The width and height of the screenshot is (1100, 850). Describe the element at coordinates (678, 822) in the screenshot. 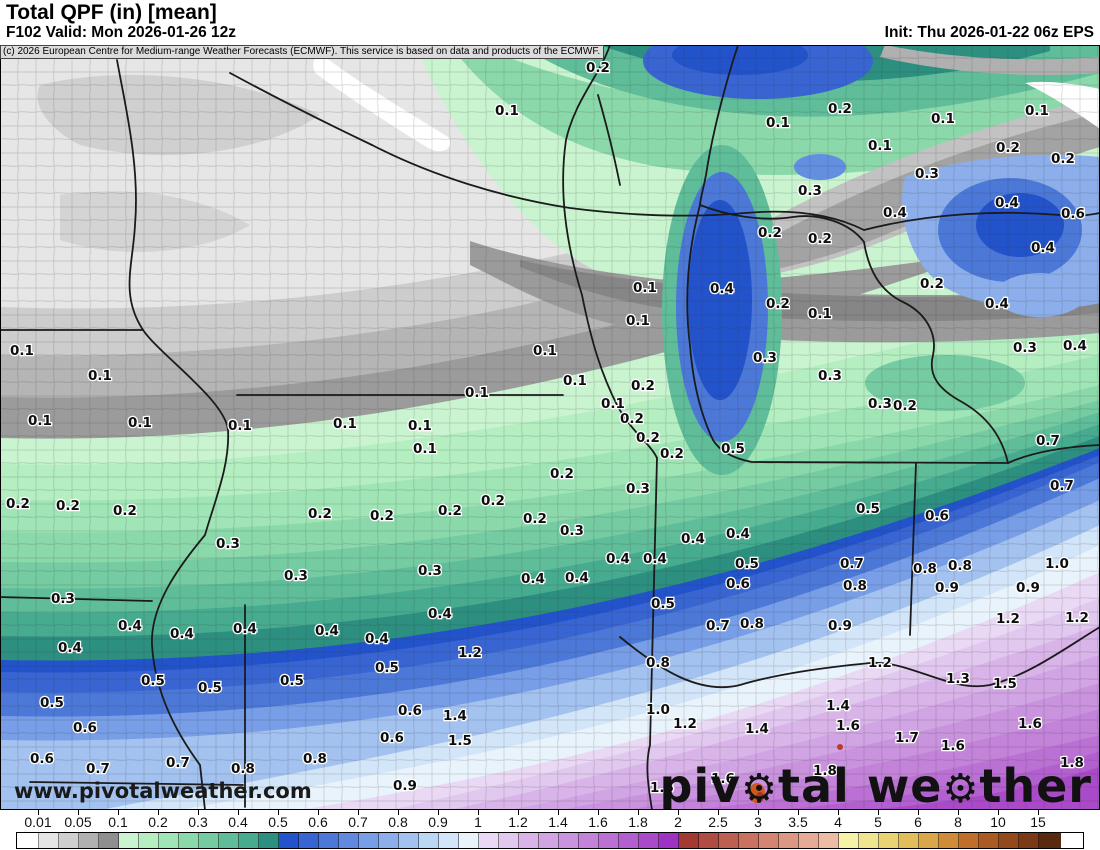

I see `legend-value: 2` at that location.